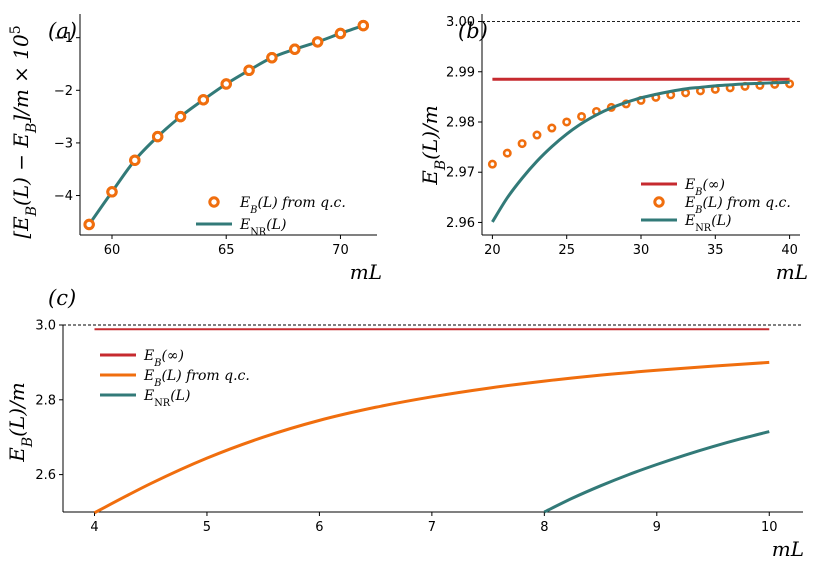  Describe the element at coordinates (460, 22) in the screenshot. I see `y-tick-label: 3.00` at that location.